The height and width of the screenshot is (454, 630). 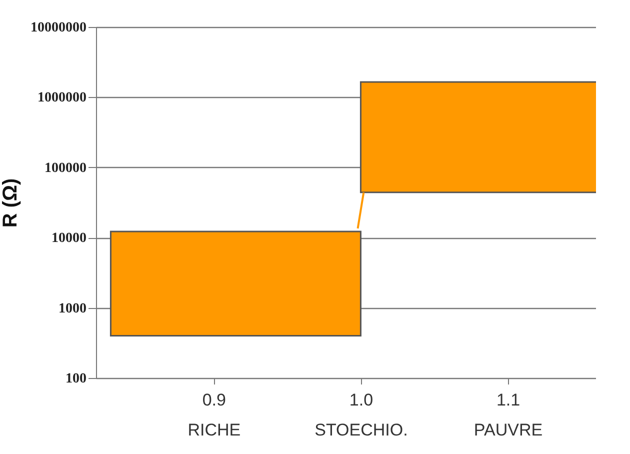 I want to click on x-tick-label: 0.9 RICHE, so click(x=214, y=415).